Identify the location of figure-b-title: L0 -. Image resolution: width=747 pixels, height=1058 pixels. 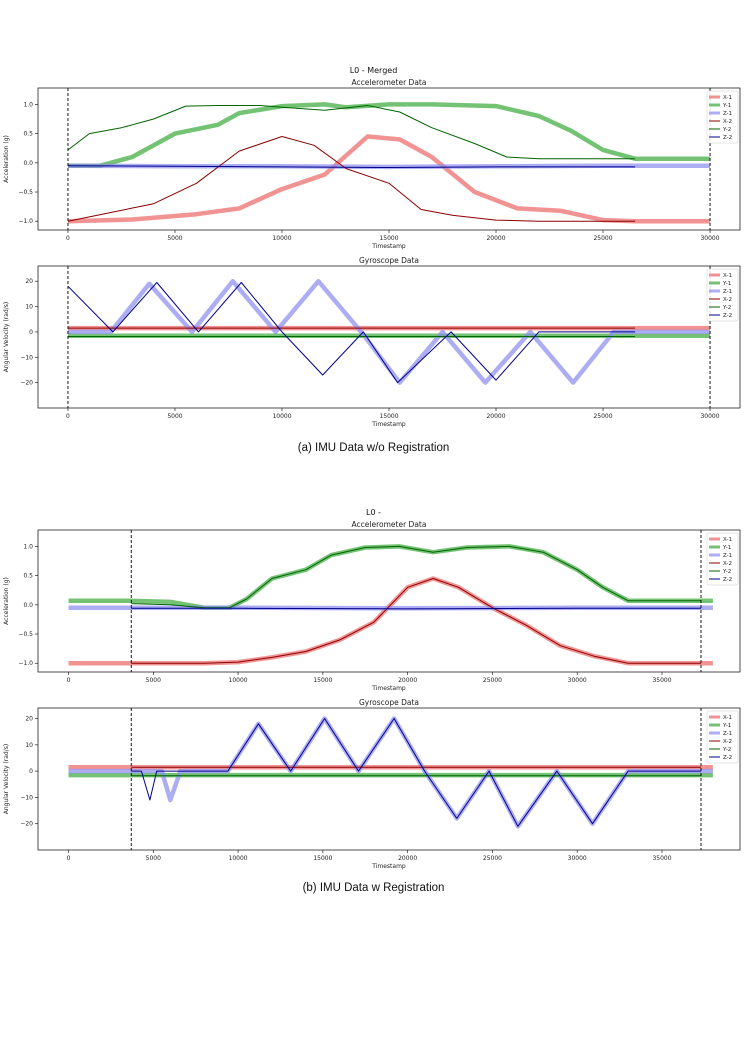
(373, 512).